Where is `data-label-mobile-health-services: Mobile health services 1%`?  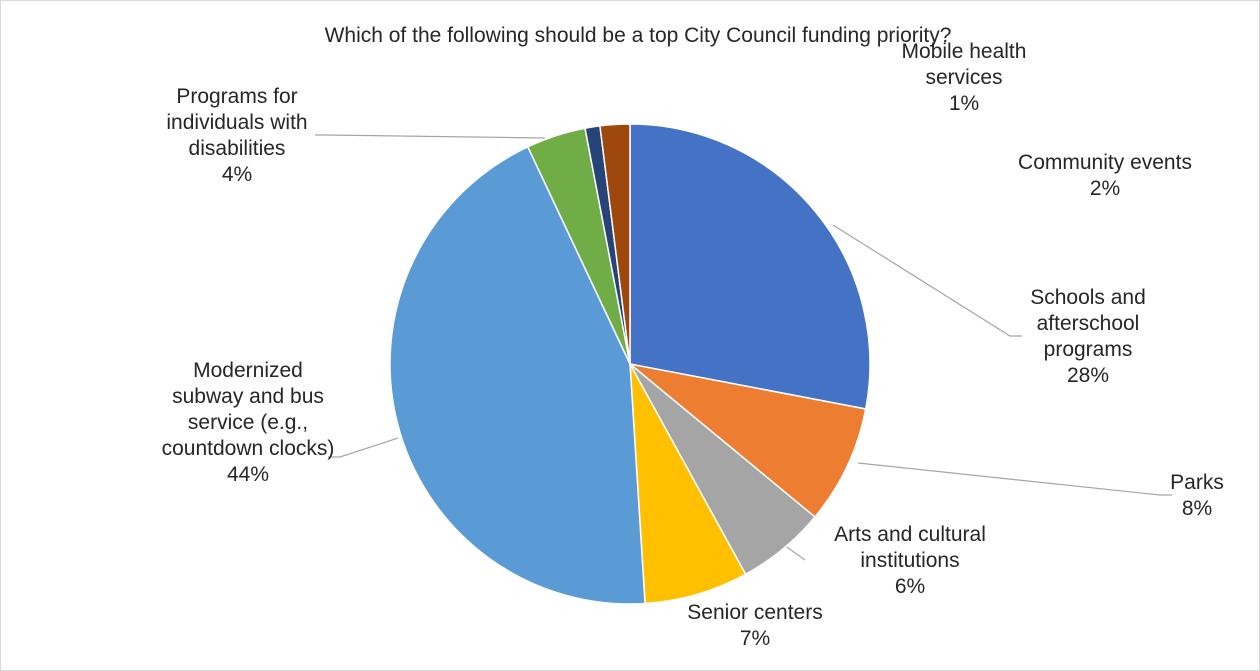
data-label-mobile-health-services: Mobile health services 1% is located at coordinates (964, 77).